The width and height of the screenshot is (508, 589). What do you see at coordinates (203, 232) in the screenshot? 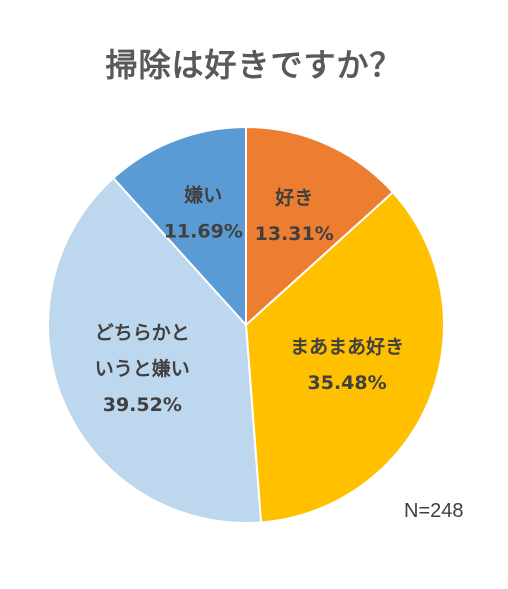
I see `slice-value-label: 11.69%` at bounding box center [203, 232].